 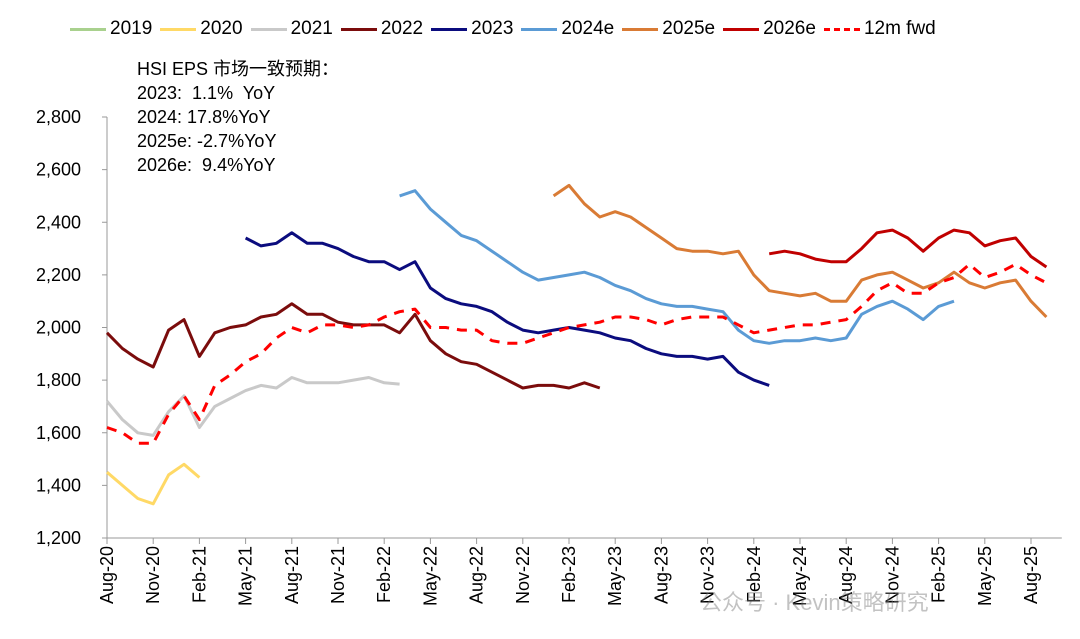 I want to click on x-tick-label: Nov-21, so click(x=338, y=575).